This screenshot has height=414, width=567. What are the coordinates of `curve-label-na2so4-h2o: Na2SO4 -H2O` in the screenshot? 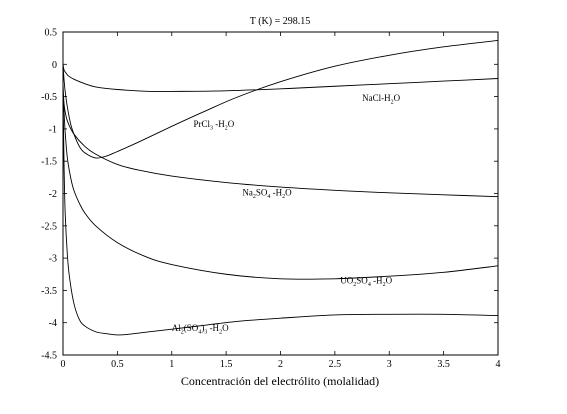 It's located at (267, 193).